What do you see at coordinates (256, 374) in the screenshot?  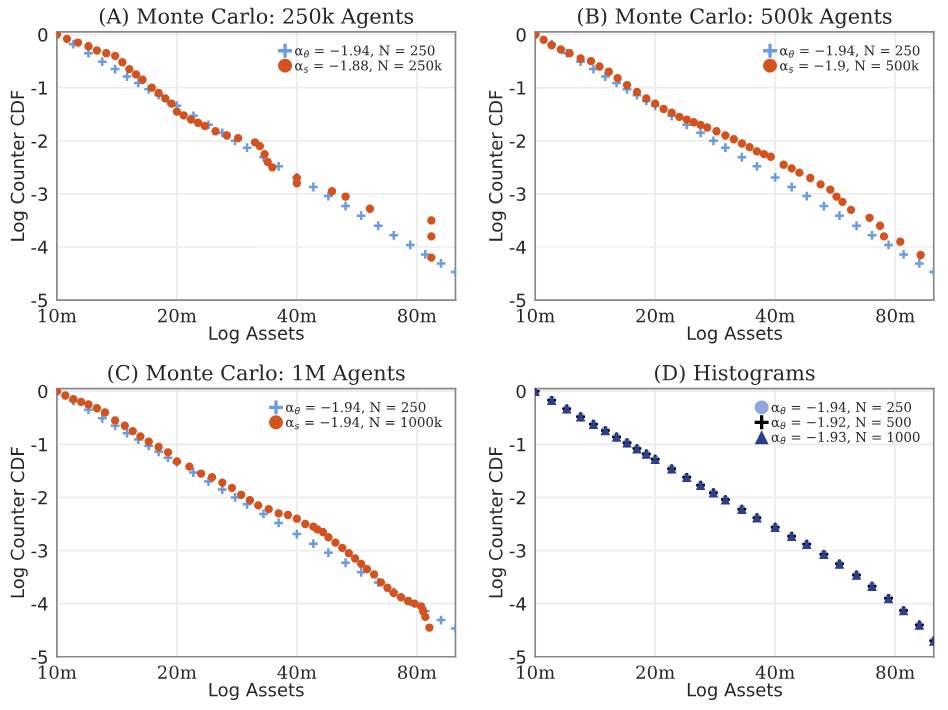 I see `chart-title: (C) Monte Carlo: 1M Agents` at bounding box center [256, 374].